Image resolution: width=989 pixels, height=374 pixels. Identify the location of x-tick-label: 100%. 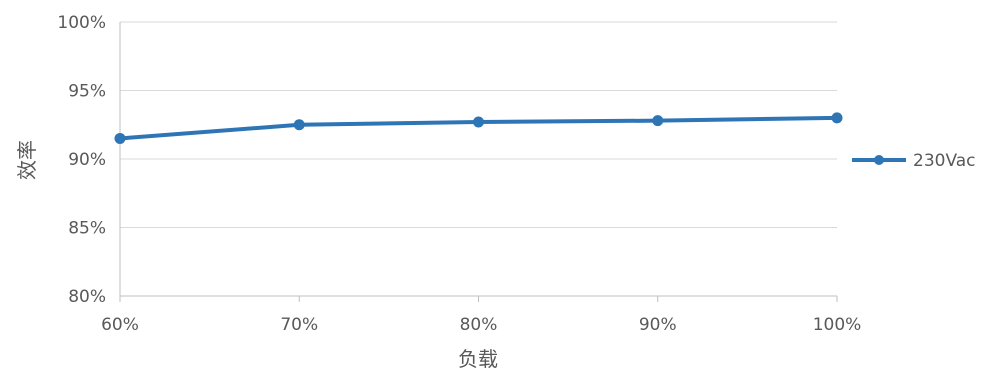
(837, 325).